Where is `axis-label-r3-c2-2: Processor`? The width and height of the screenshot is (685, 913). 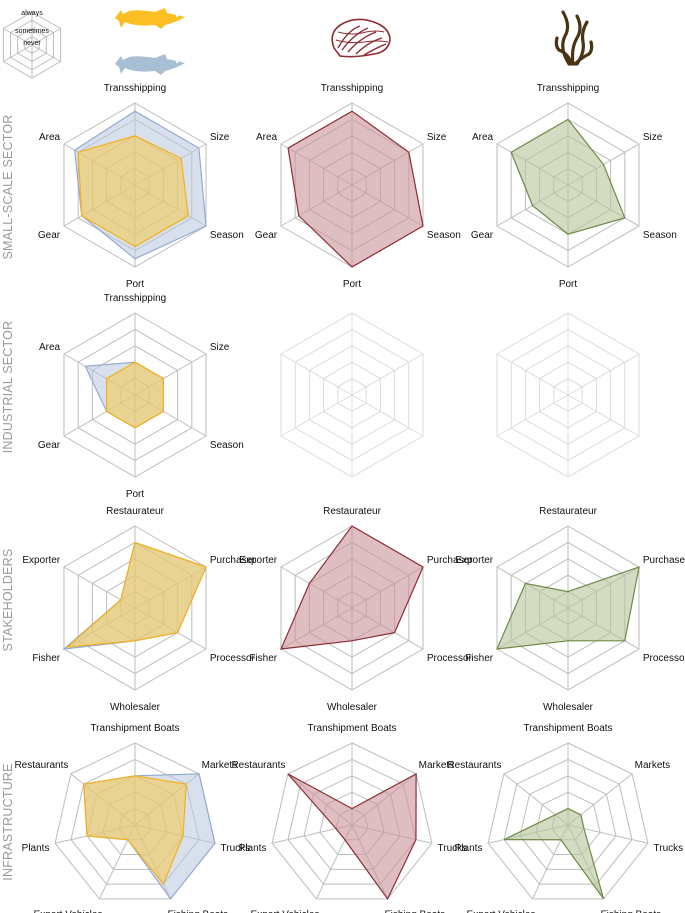
axis-label-r3-c2-2: Processor is located at coordinates (450, 658).